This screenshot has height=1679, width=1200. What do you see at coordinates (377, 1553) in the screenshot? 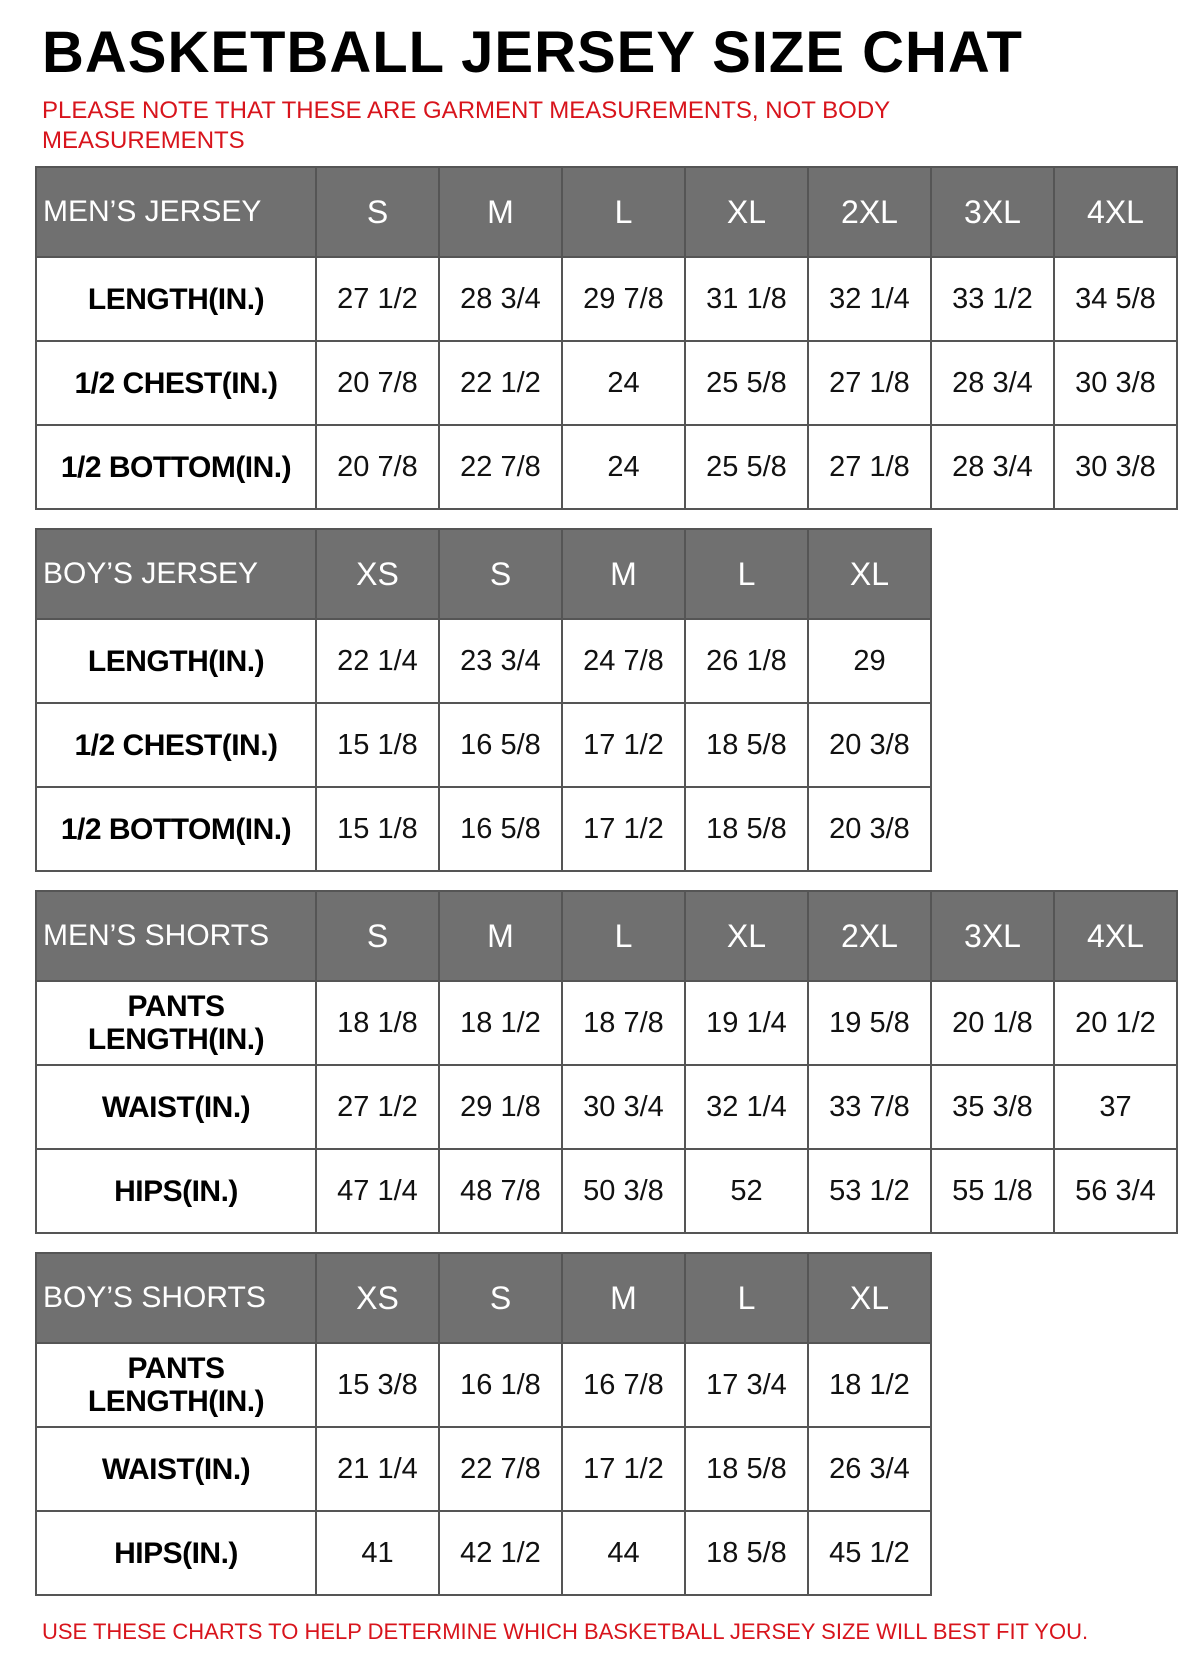
I see `measurement-cell: 41` at bounding box center [377, 1553].